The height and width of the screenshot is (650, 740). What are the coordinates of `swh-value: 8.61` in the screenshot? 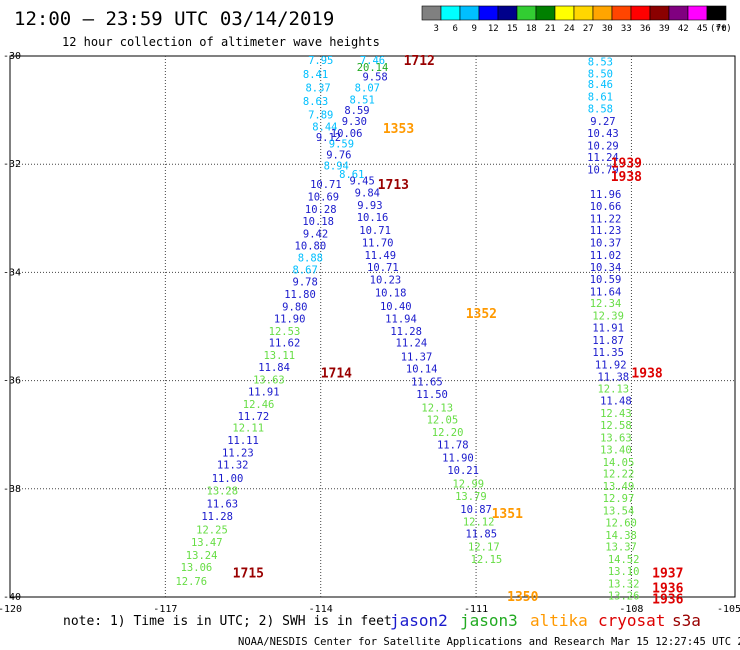 It's located at (351, 175).